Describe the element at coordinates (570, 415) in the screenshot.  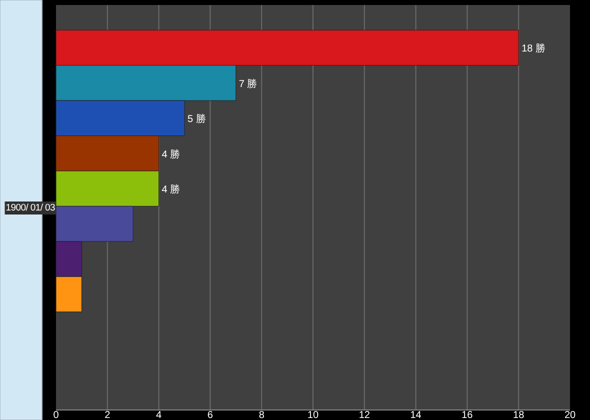
I see `x-tick-label: 20` at that location.